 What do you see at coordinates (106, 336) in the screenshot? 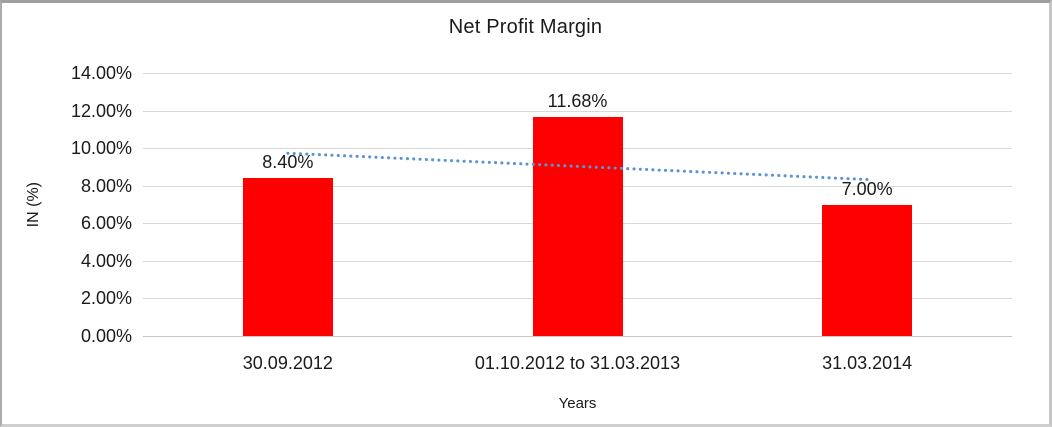
I see `y-tick-label: 0.00%` at bounding box center [106, 336].